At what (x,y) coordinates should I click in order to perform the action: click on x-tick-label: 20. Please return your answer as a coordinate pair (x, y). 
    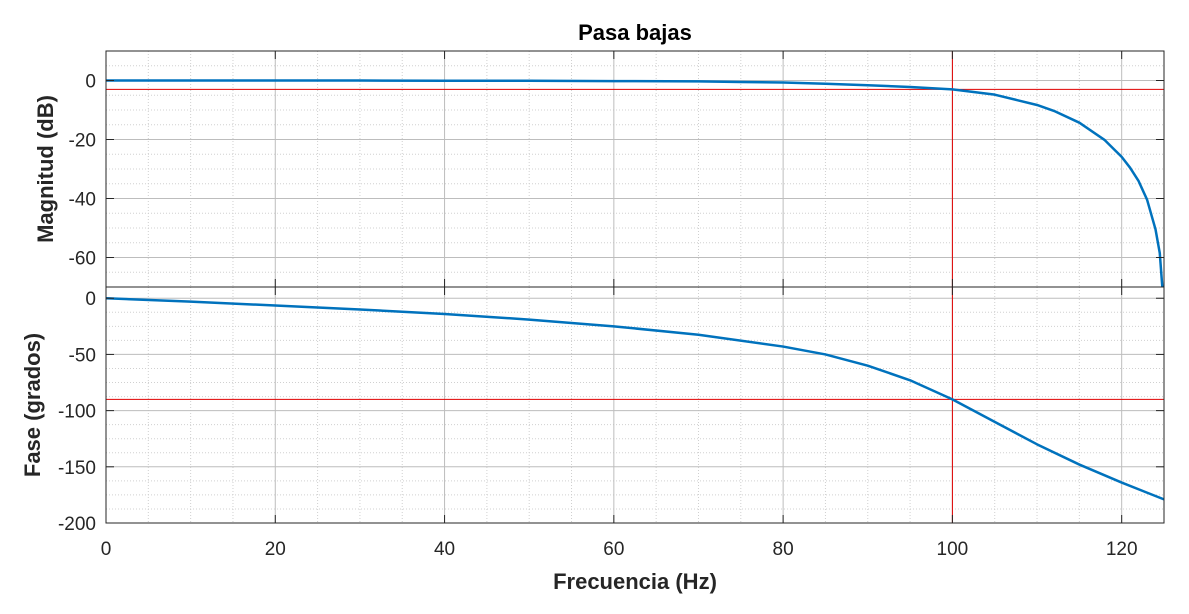
    Looking at the image, I should click on (275, 549).